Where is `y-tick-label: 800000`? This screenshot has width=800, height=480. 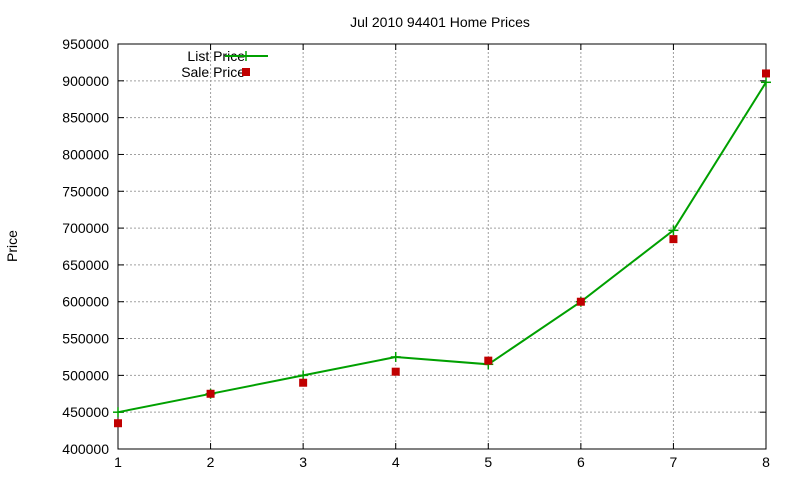 y-tick-label: 800000 is located at coordinates (85, 154).